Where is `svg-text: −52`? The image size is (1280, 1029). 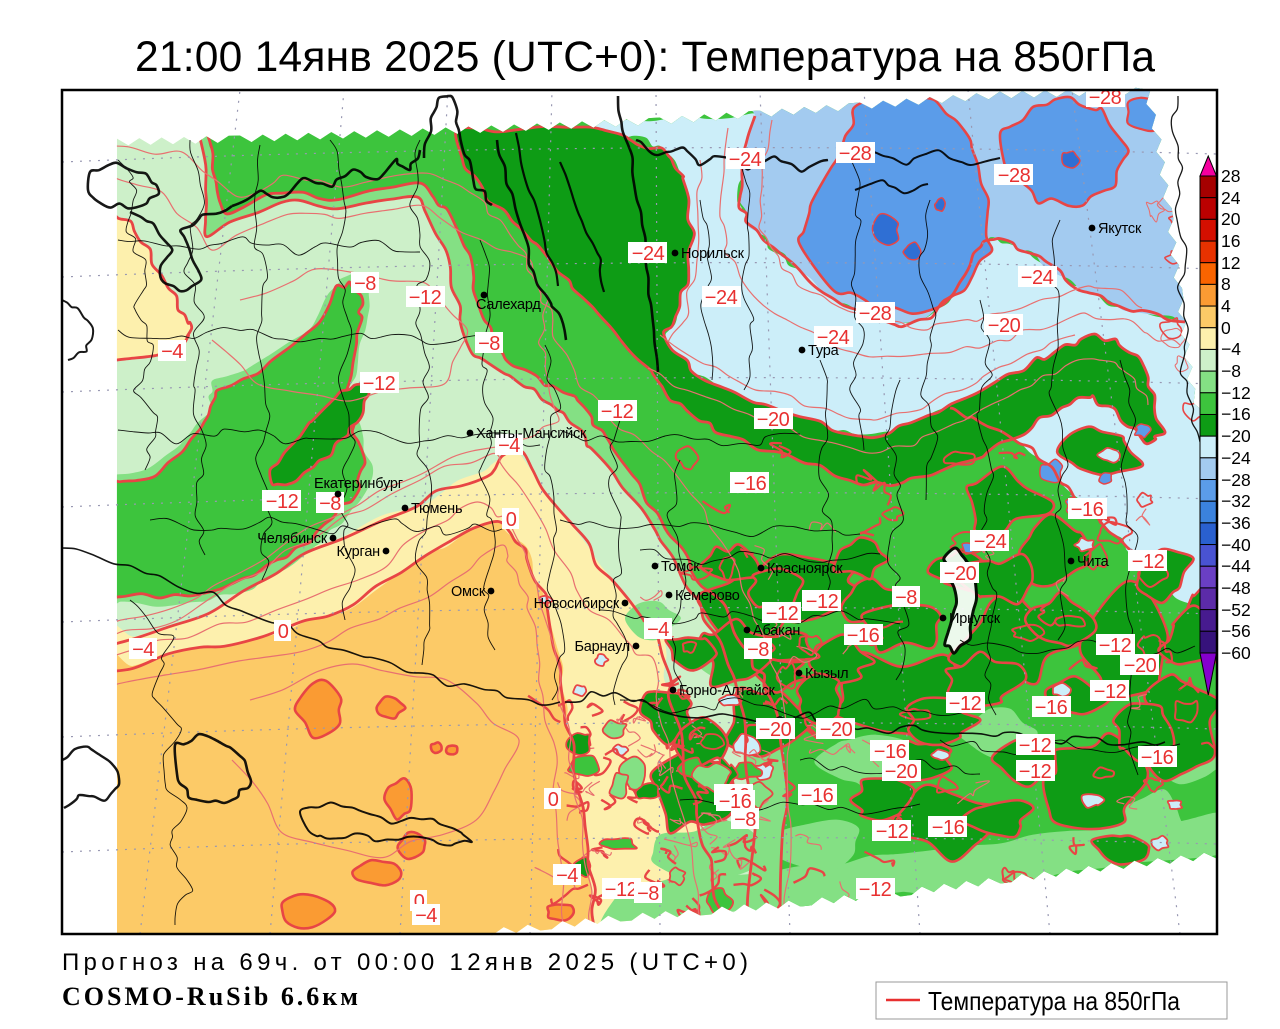
svg-text: −52 is located at coordinates (1236, 610).